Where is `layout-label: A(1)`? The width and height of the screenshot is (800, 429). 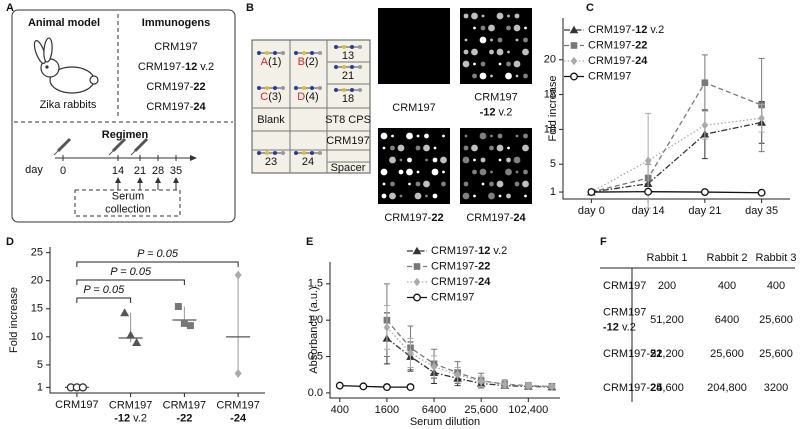 layout-label: A(1) is located at coordinates (271, 62).